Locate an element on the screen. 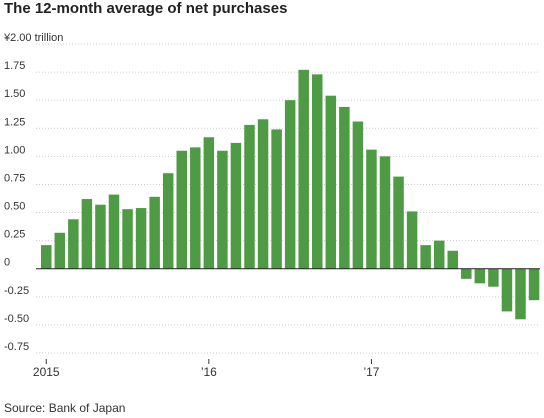 The width and height of the screenshot is (544, 418). y-tick-label: -0.25 is located at coordinates (16, 291).